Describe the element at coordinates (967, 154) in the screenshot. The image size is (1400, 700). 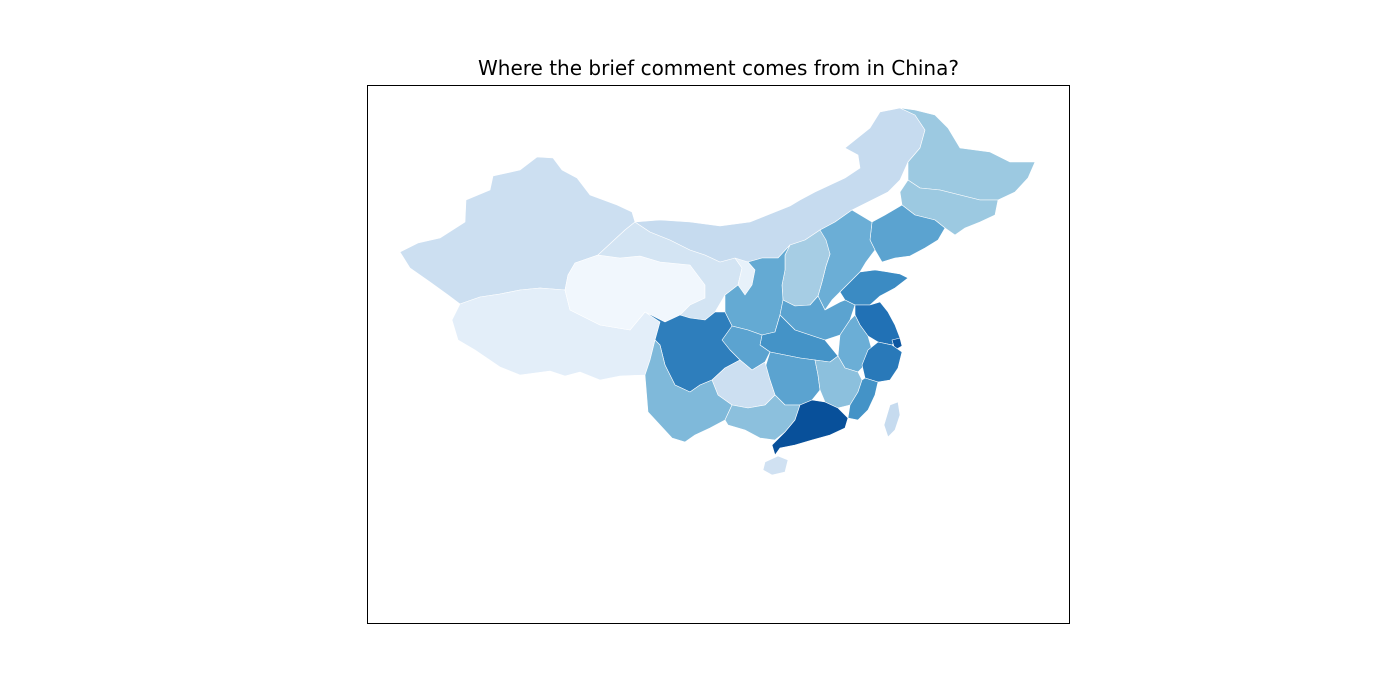
I see `region-heilongjiang` at that location.